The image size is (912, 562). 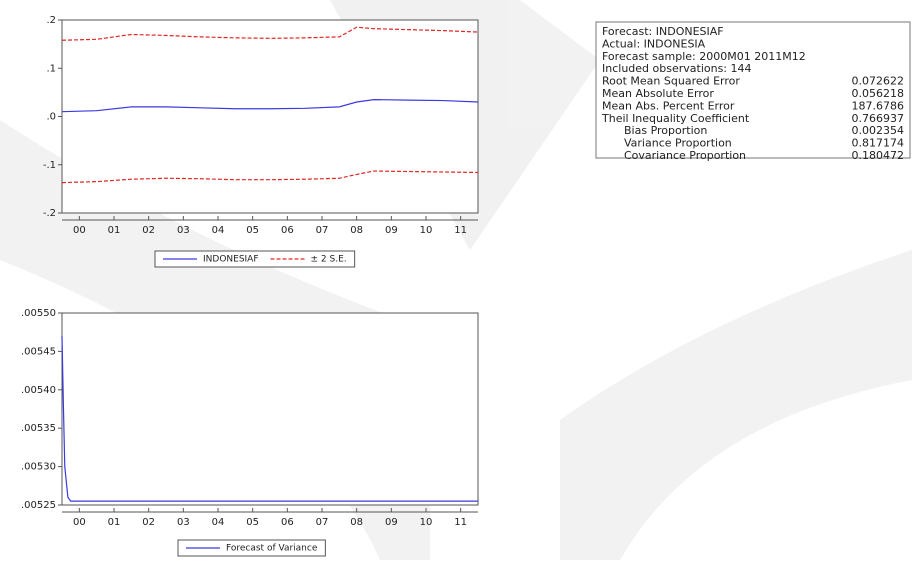 What do you see at coordinates (51, 117) in the screenshot?
I see `y-tick-label: .0` at bounding box center [51, 117].